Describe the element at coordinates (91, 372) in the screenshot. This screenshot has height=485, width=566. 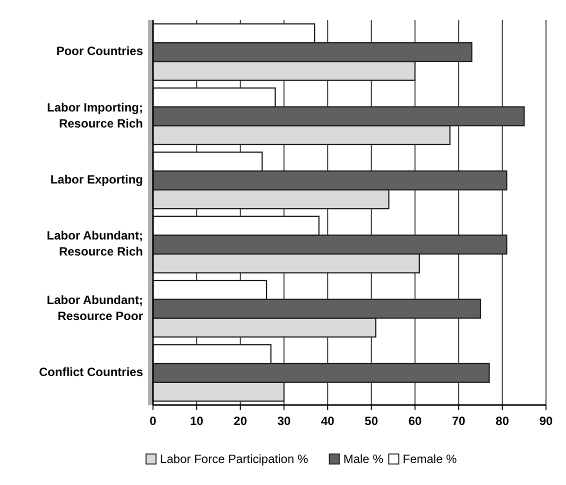
I see `y-tick-label: Conflict Countries` at that location.